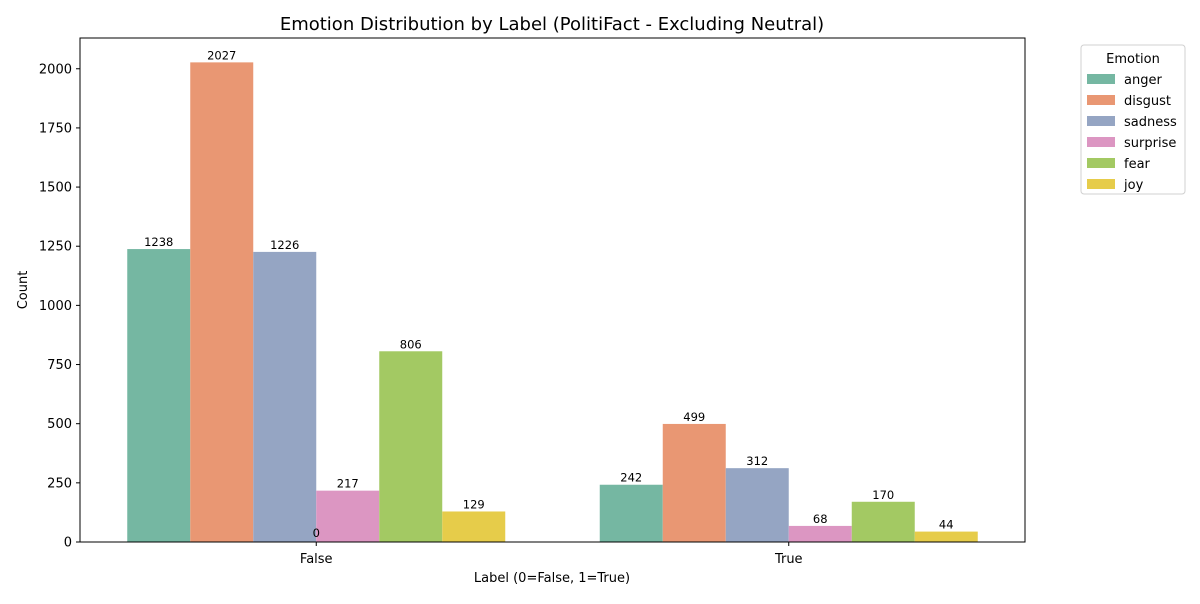 This screenshot has width=1200, height=604. Describe the element at coordinates (474, 504) in the screenshot. I see `data-label-joy-false: 129` at that location.